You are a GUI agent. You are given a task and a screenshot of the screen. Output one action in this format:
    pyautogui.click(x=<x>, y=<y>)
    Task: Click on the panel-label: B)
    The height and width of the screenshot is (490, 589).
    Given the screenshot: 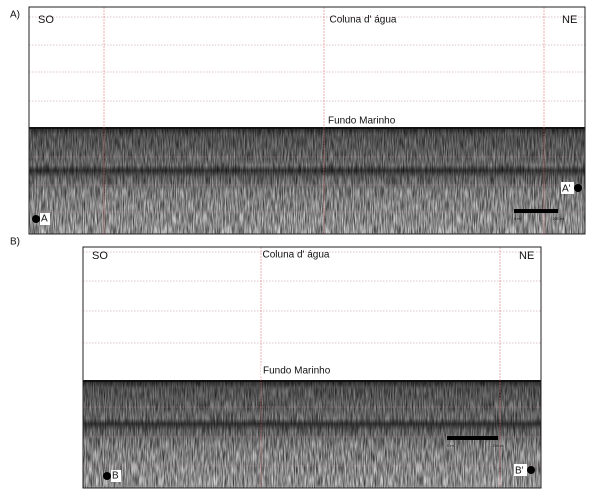 What is the action you would take?
    pyautogui.click(x=15, y=242)
    